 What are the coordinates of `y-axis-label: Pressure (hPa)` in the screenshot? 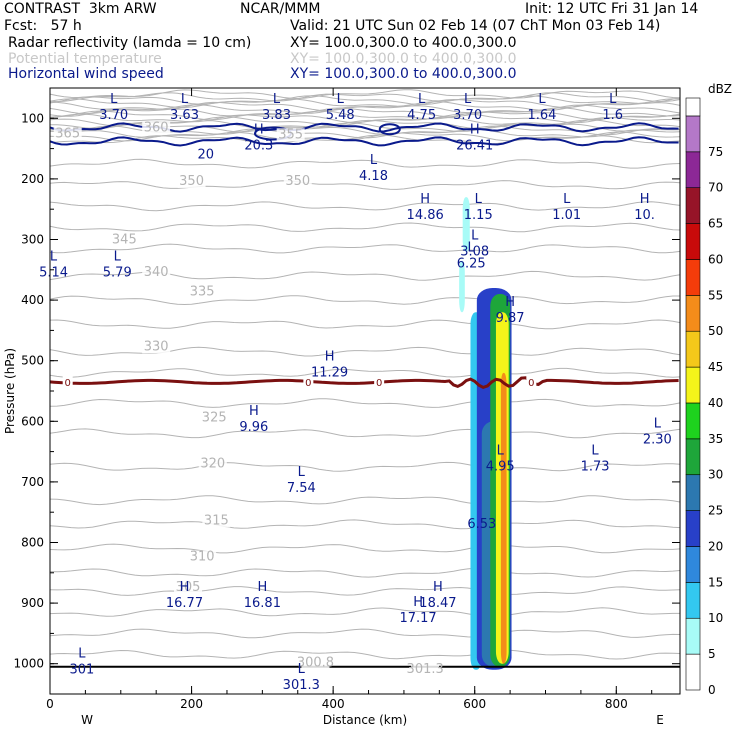 It's located at (10, 391).